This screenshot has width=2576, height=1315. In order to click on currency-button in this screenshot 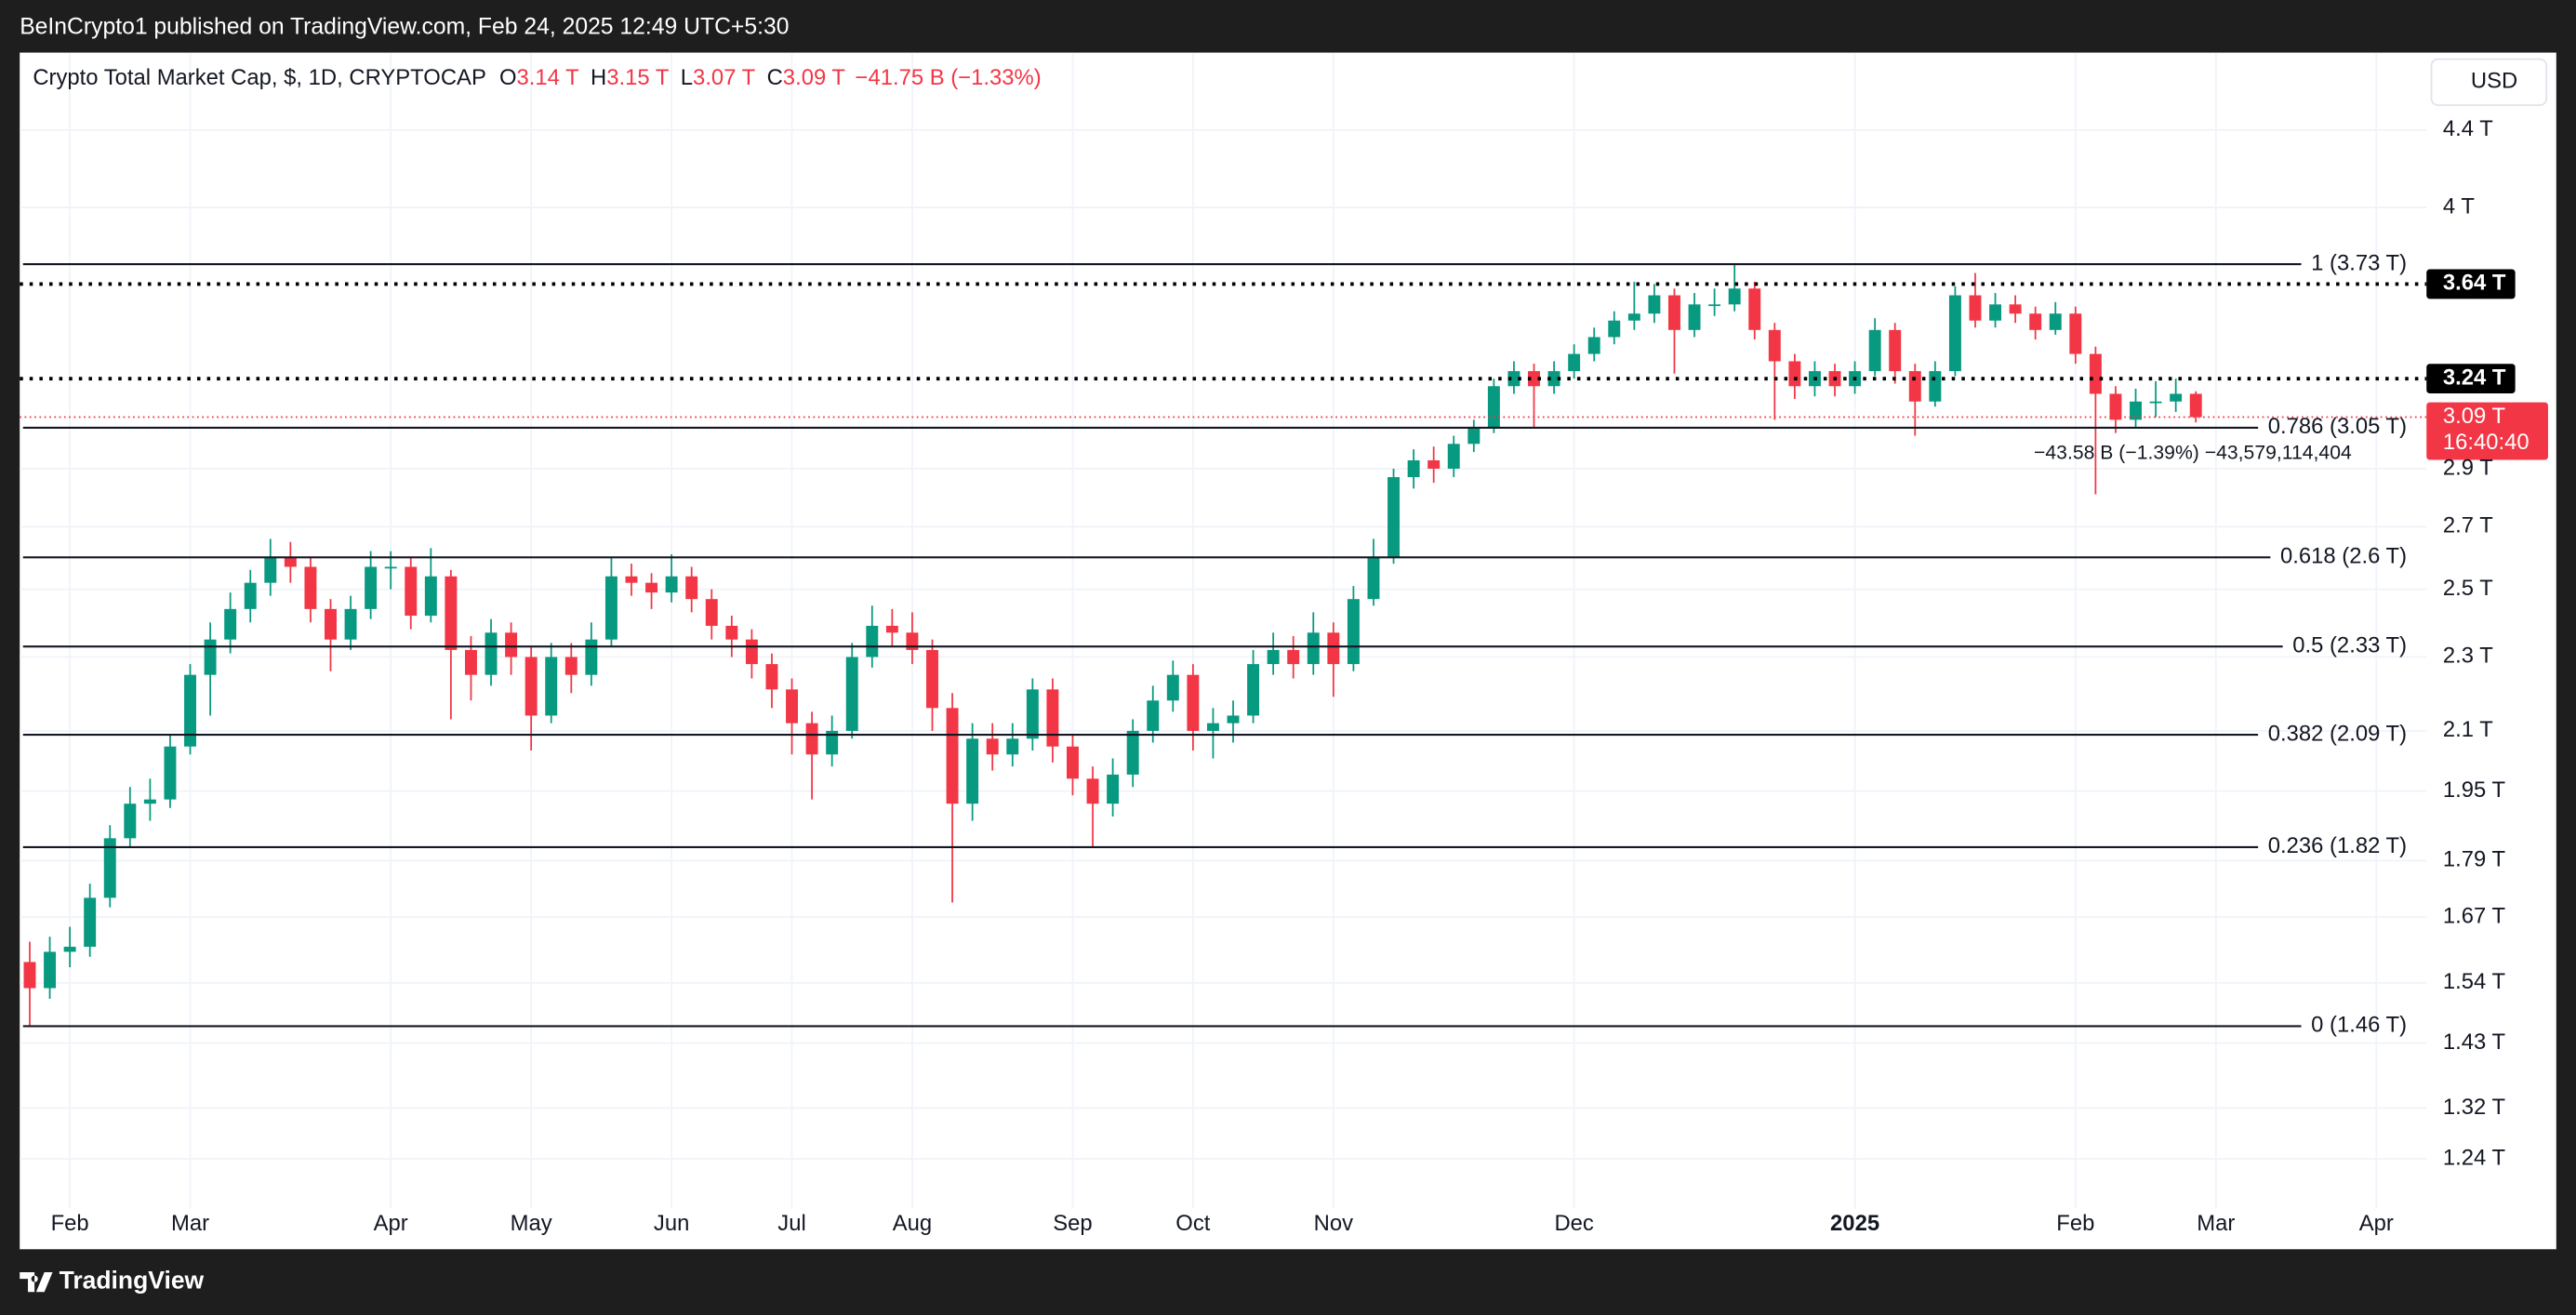, I will do `click(2489, 82)`.